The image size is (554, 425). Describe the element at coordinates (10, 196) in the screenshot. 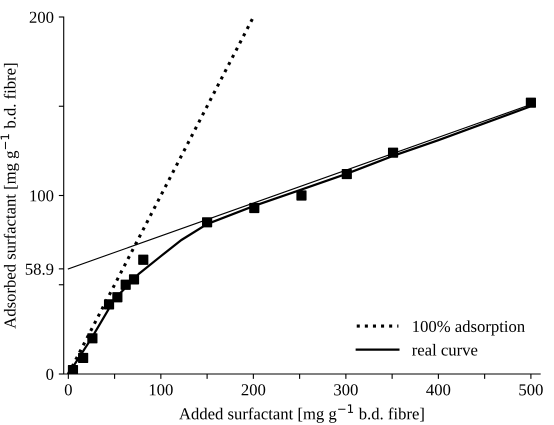

I see `y-axis-title: Adsorbed surfactant [mg g$^{−1}$ b.d. fibre]` at that location.